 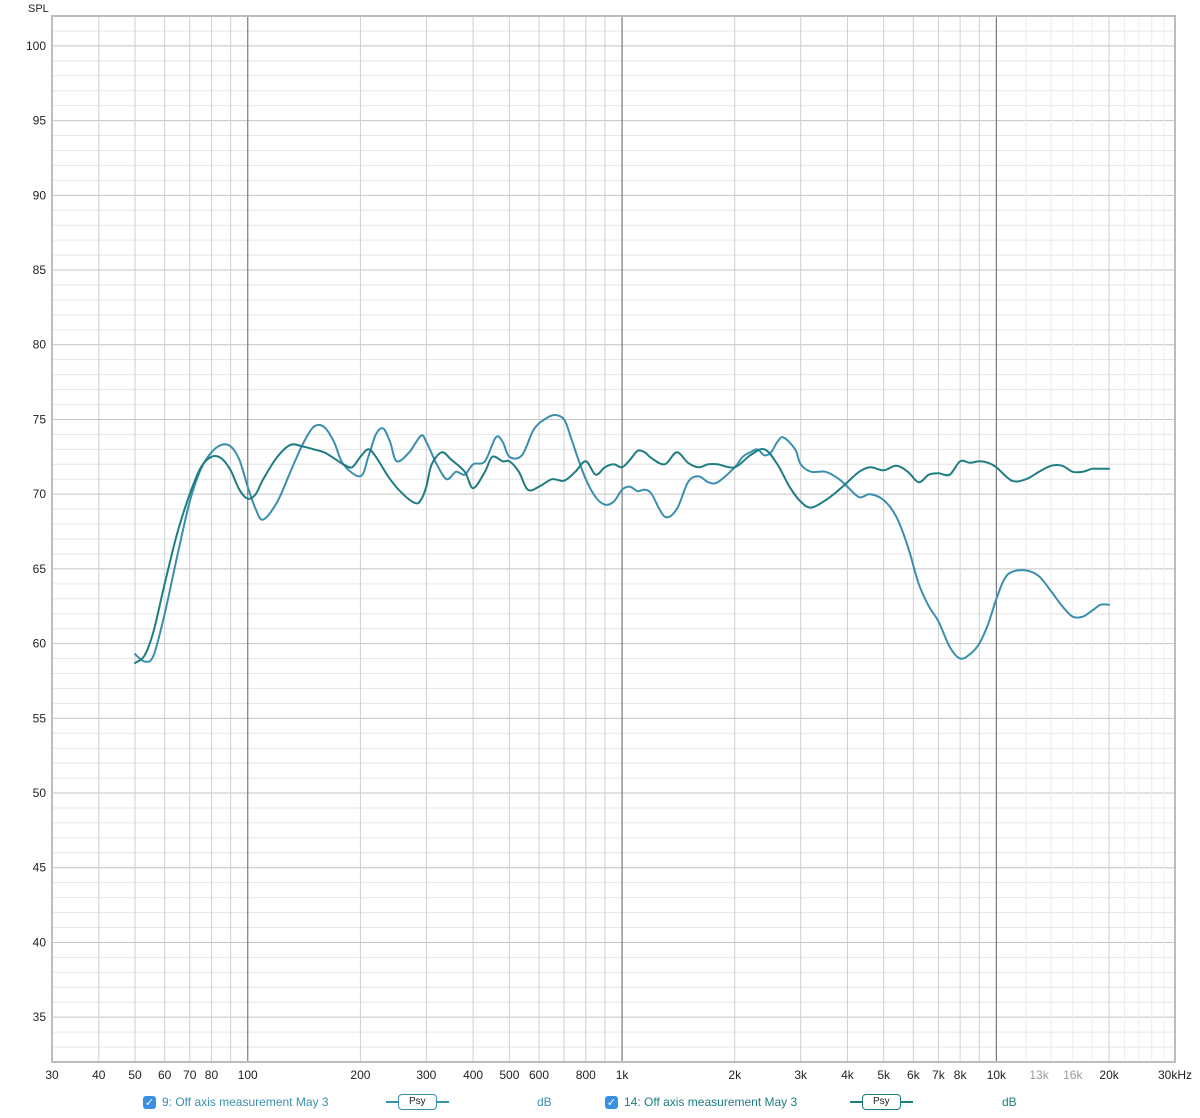 I want to click on y-tick-label: 45, so click(x=40, y=868).